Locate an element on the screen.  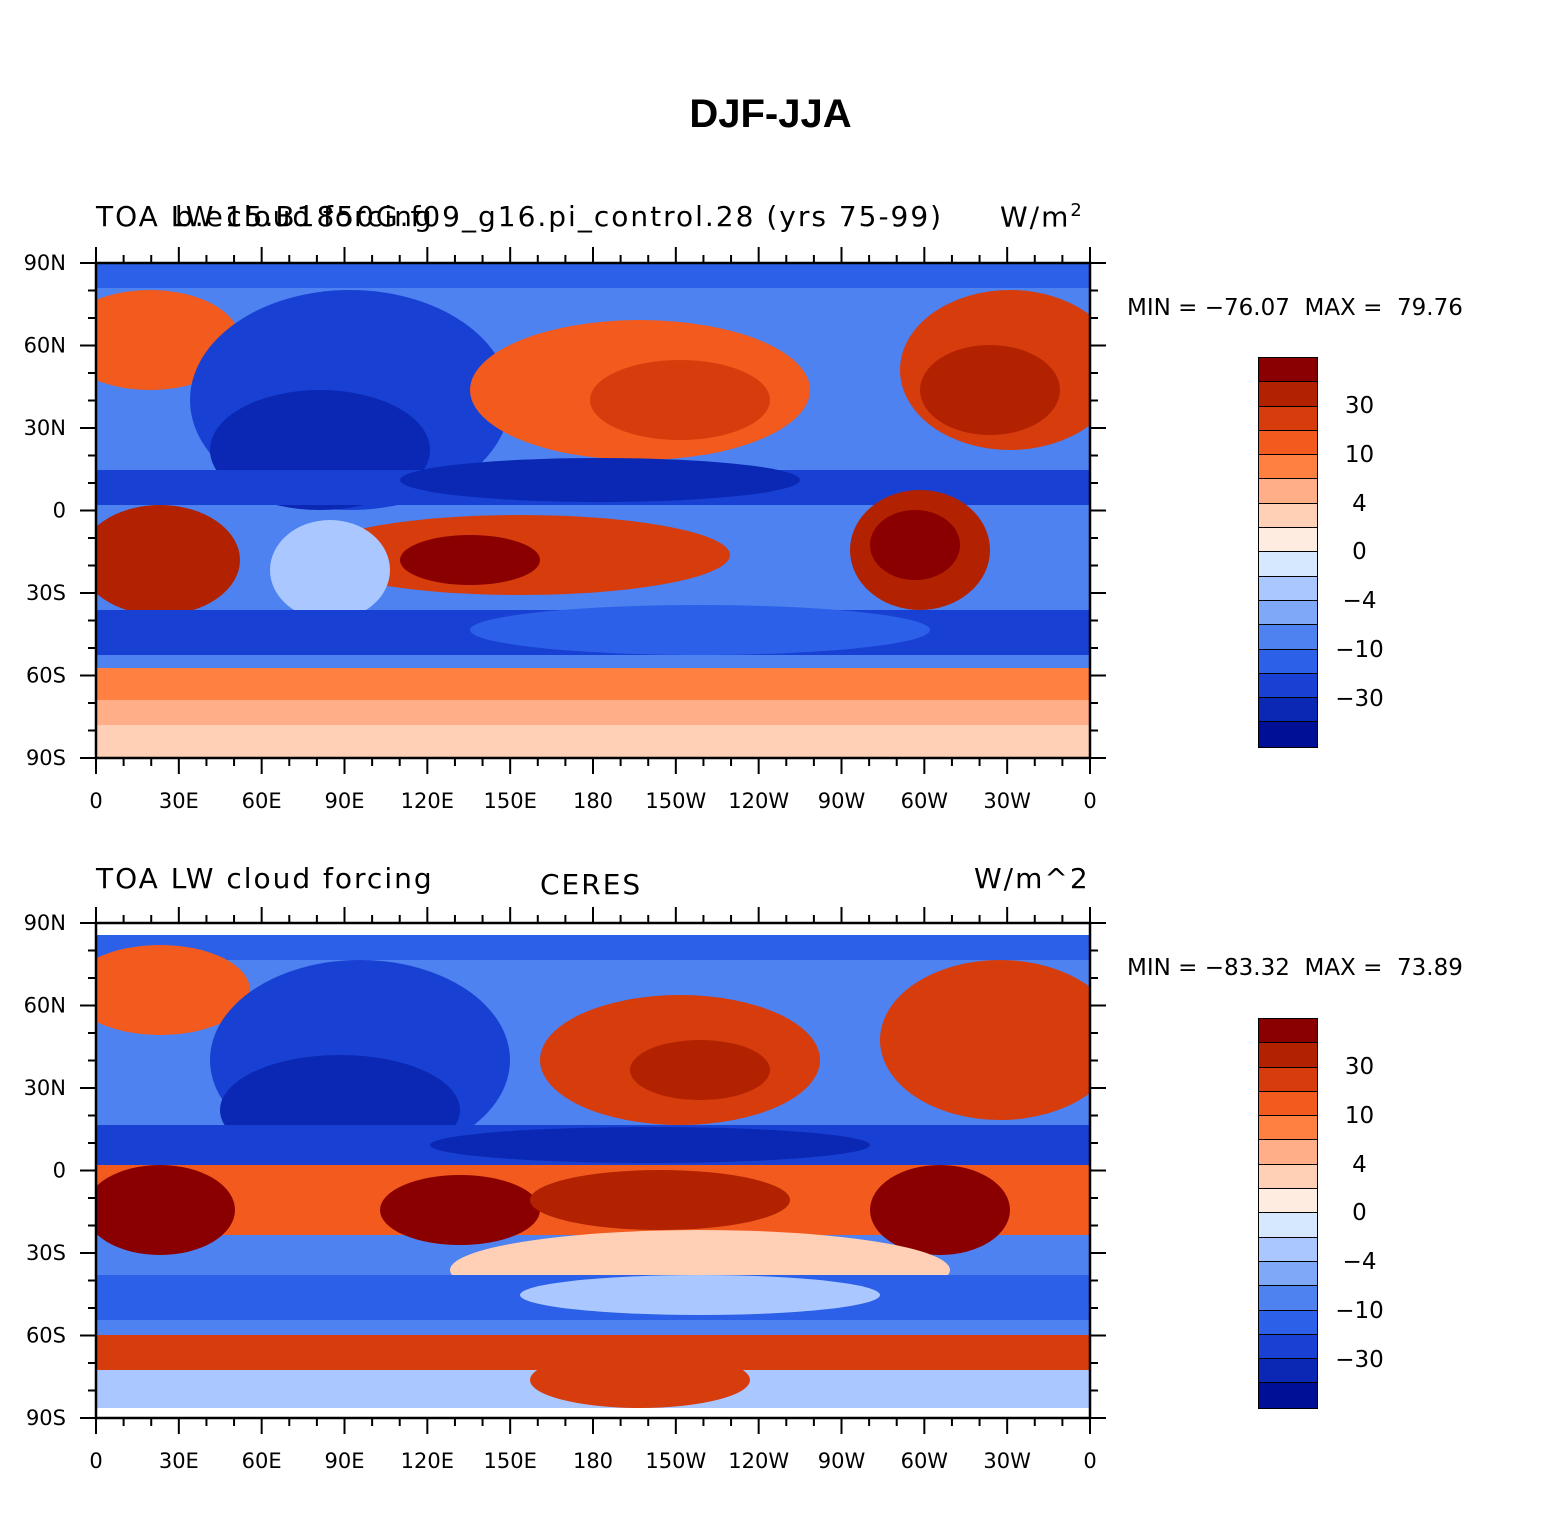
min-max-readout: MIN = −76.07 MAX = 79.76 is located at coordinates (1295, 308).